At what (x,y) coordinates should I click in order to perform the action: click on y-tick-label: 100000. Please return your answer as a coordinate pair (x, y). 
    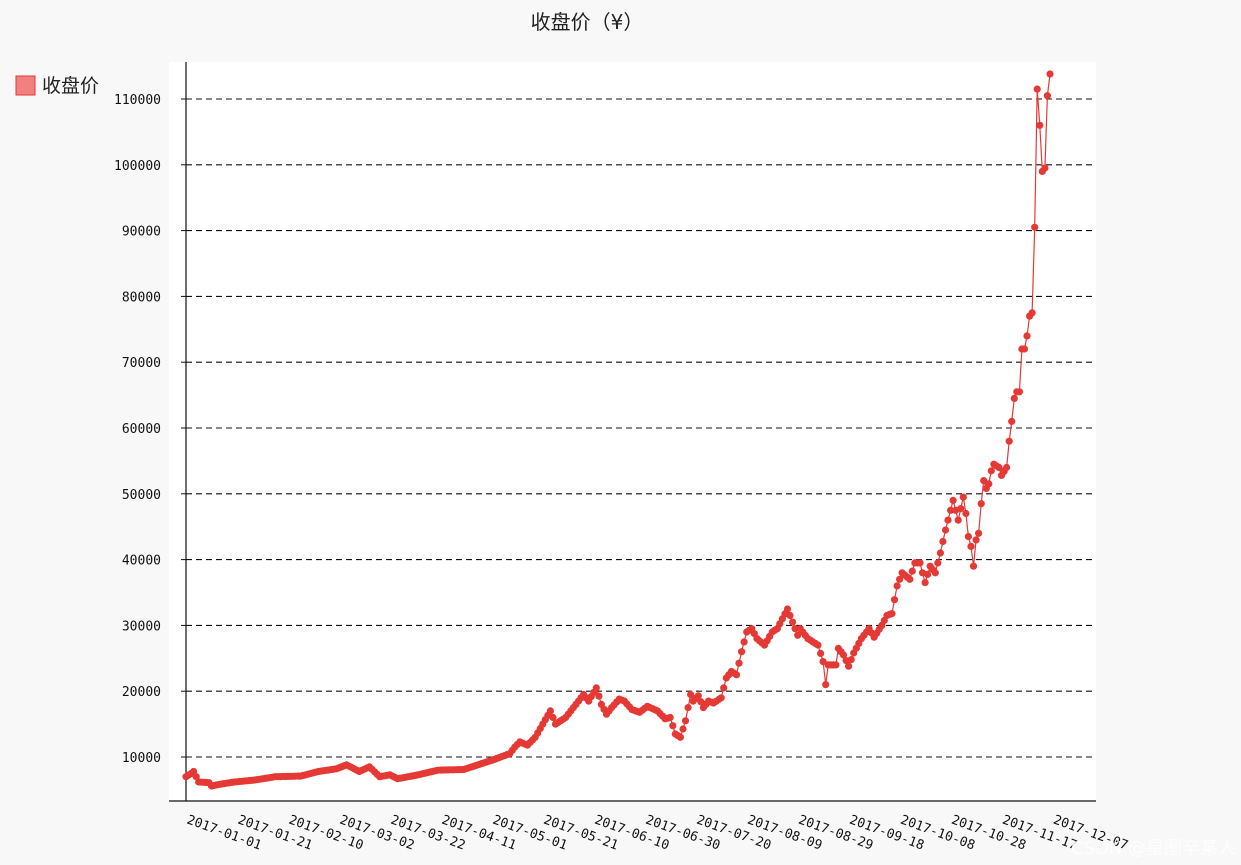
    Looking at the image, I should click on (137, 166).